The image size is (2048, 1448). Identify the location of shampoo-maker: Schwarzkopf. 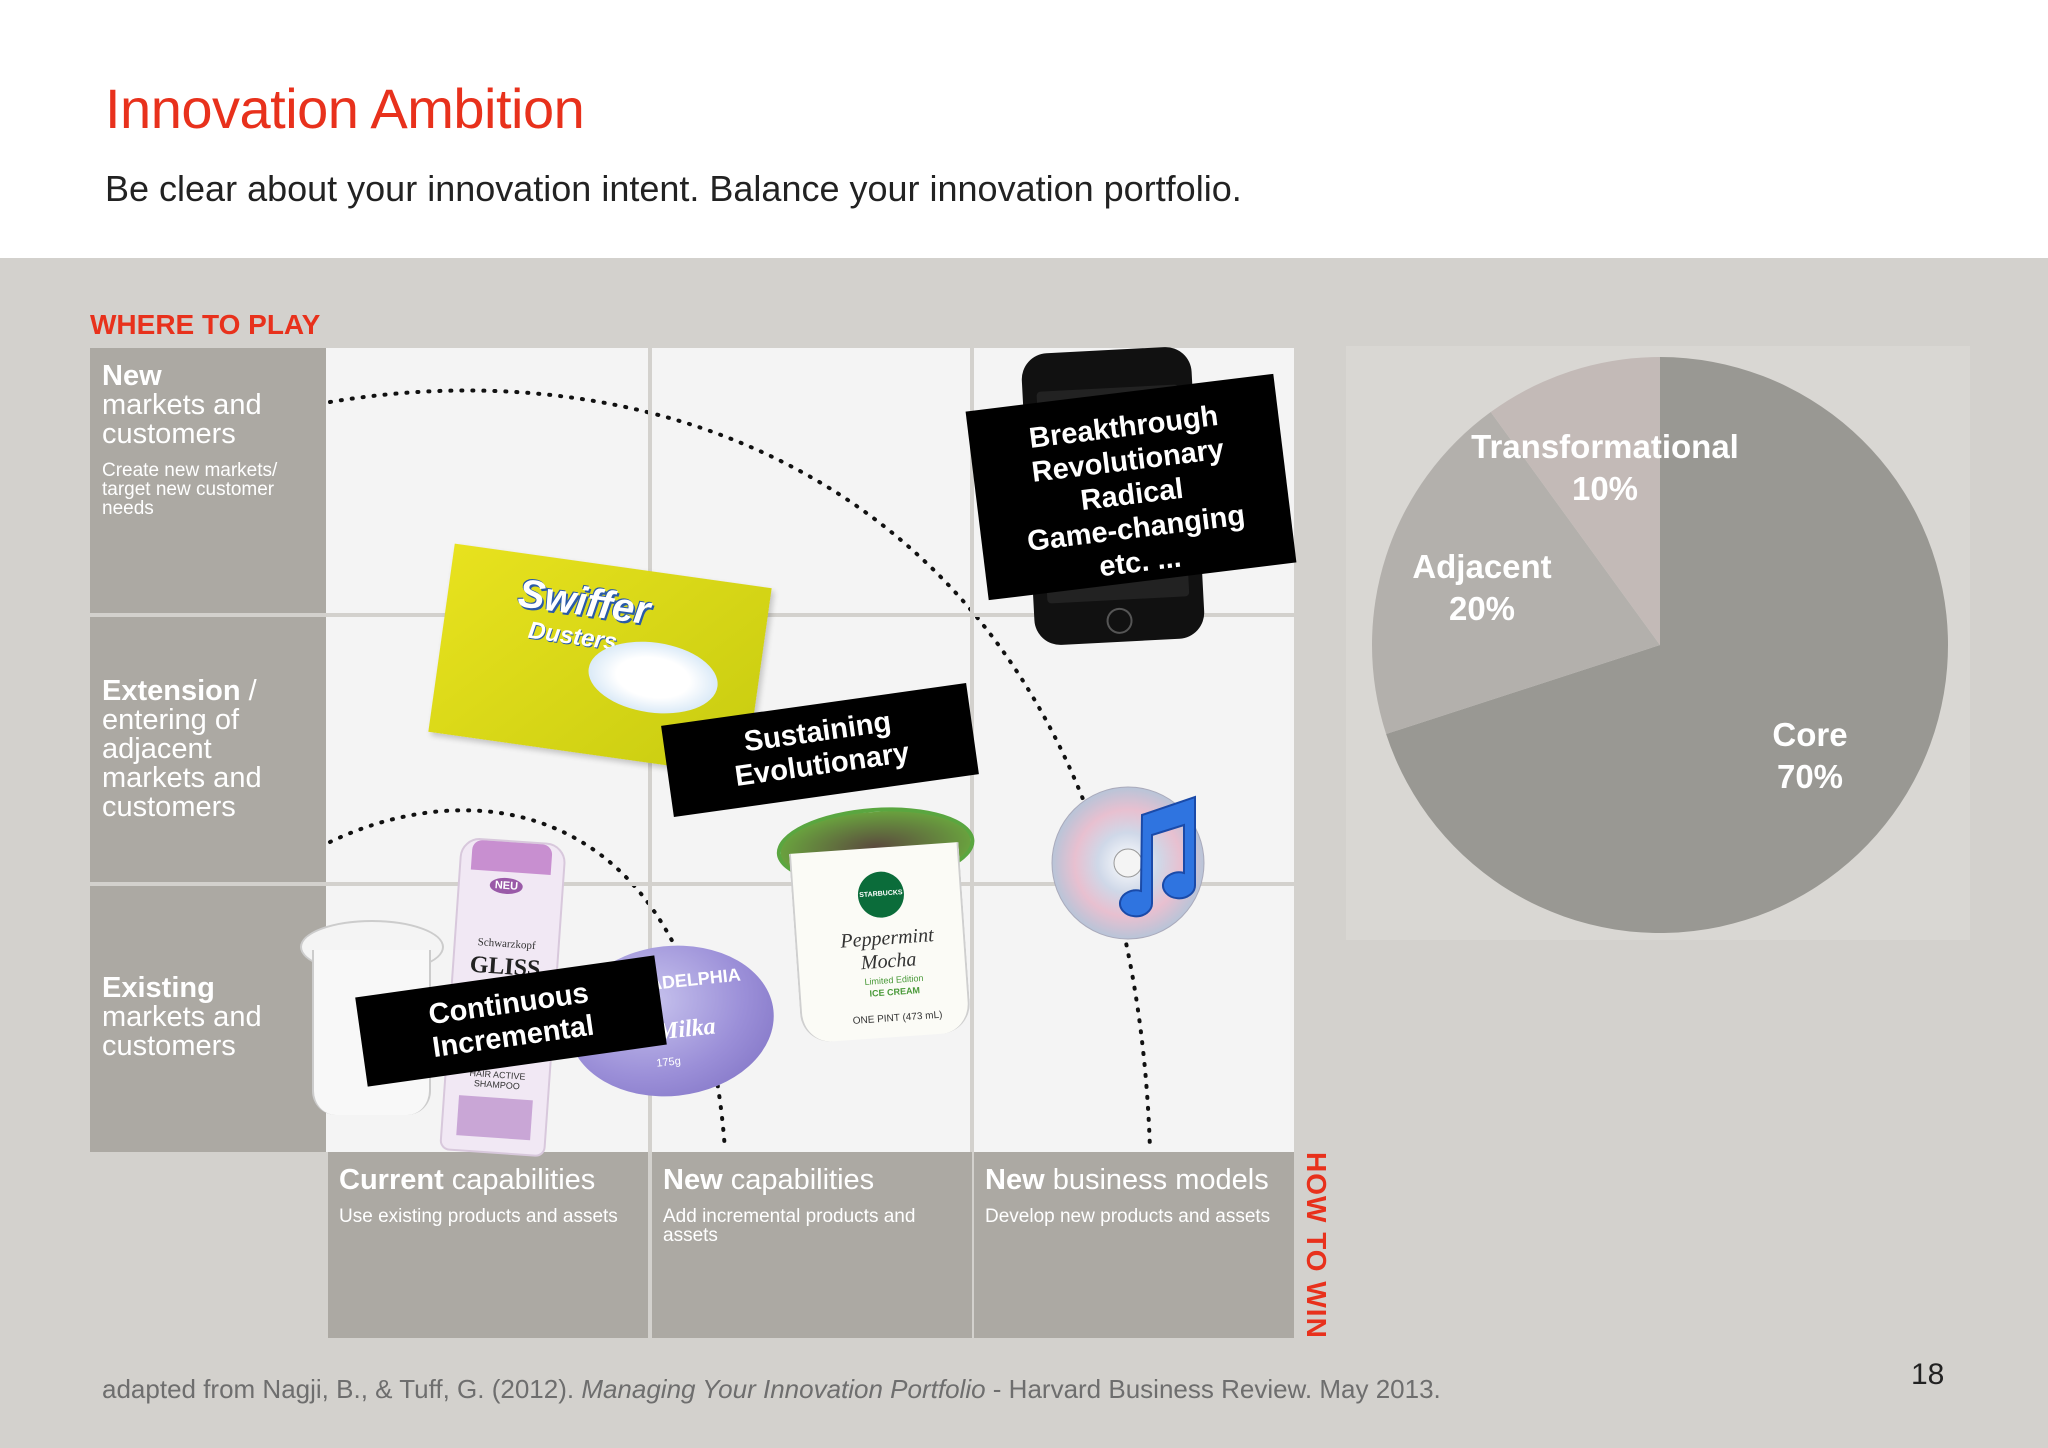
(507, 944).